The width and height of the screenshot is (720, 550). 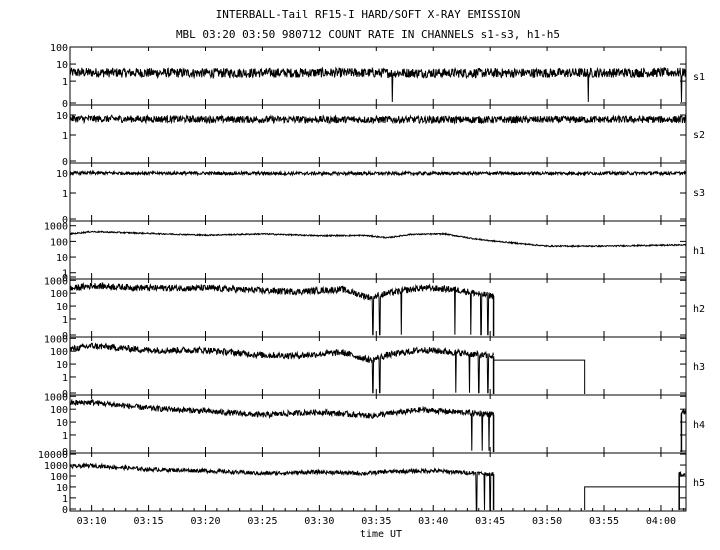 What do you see at coordinates (699, 251) in the screenshot?
I see `channel-label-h1: h1` at bounding box center [699, 251].